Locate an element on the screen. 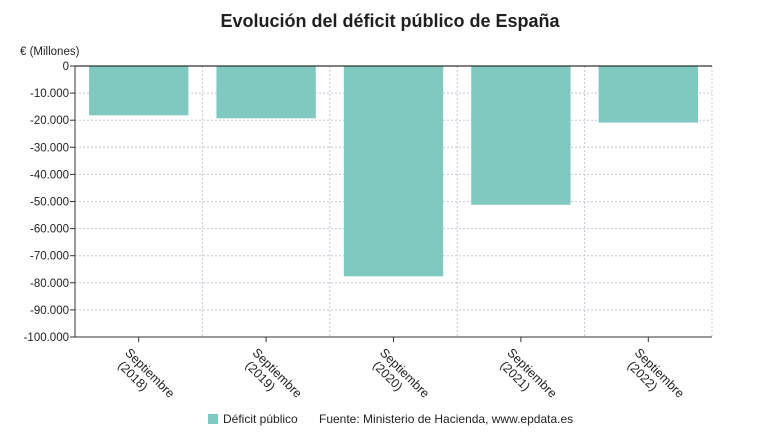 This screenshot has height=440, width=780. y-tick-label: -70.000 is located at coordinates (49, 257).